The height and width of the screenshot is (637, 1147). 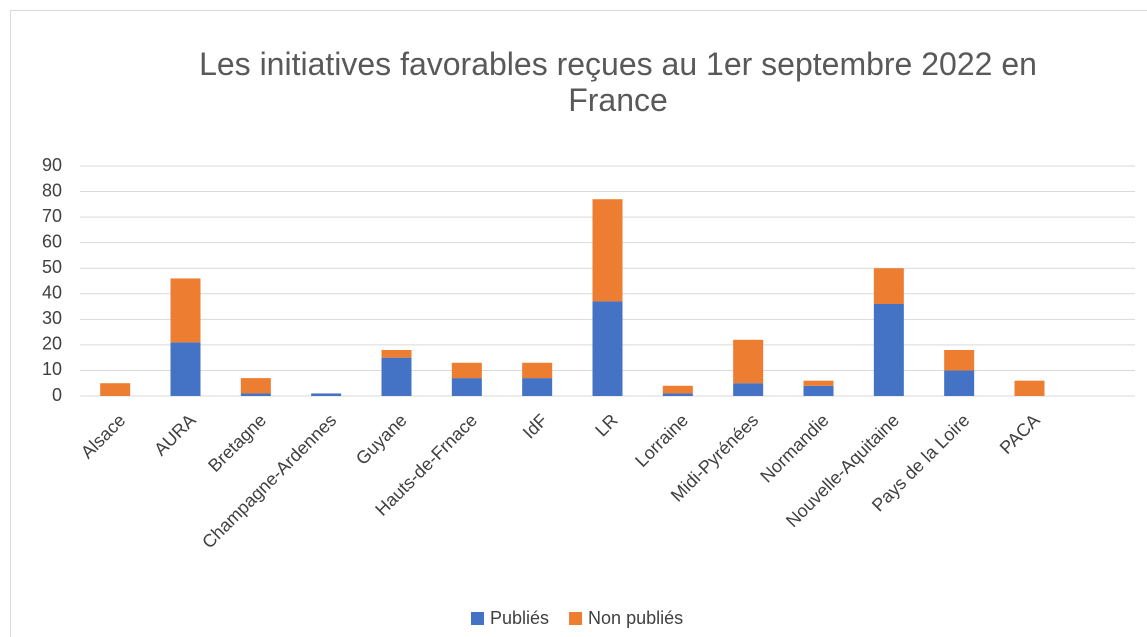 What do you see at coordinates (52, 318) in the screenshot?
I see `y-tick-label: 30` at bounding box center [52, 318].